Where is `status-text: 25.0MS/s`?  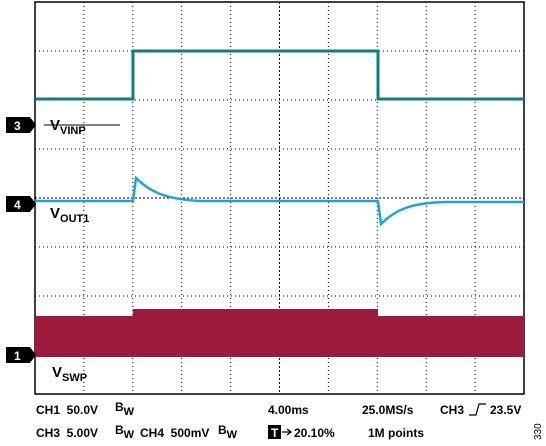 status-text: 25.0MS/s is located at coordinates (388, 410).